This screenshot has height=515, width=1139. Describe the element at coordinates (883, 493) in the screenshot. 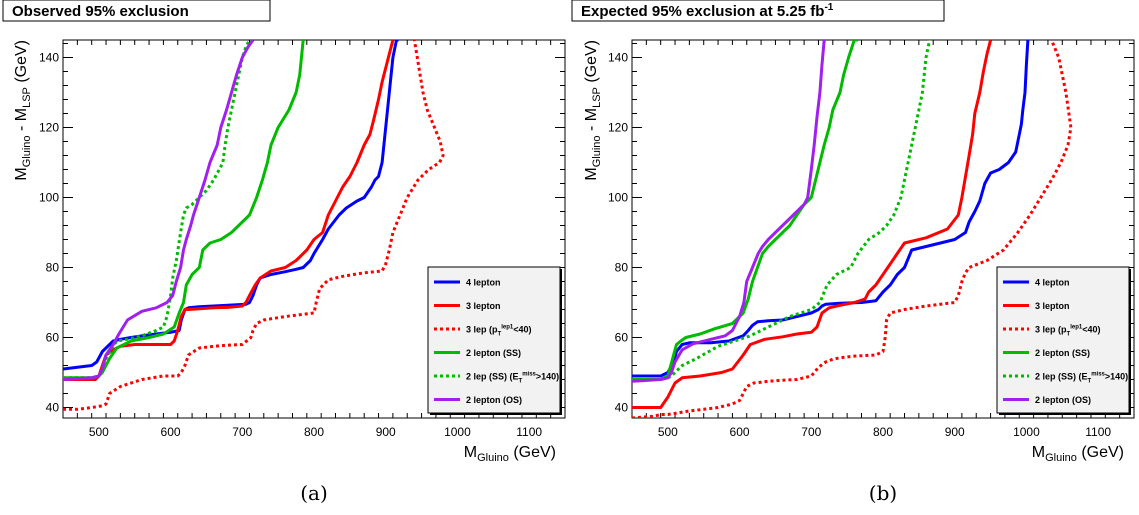

I see `panel-caption: (b)` at that location.